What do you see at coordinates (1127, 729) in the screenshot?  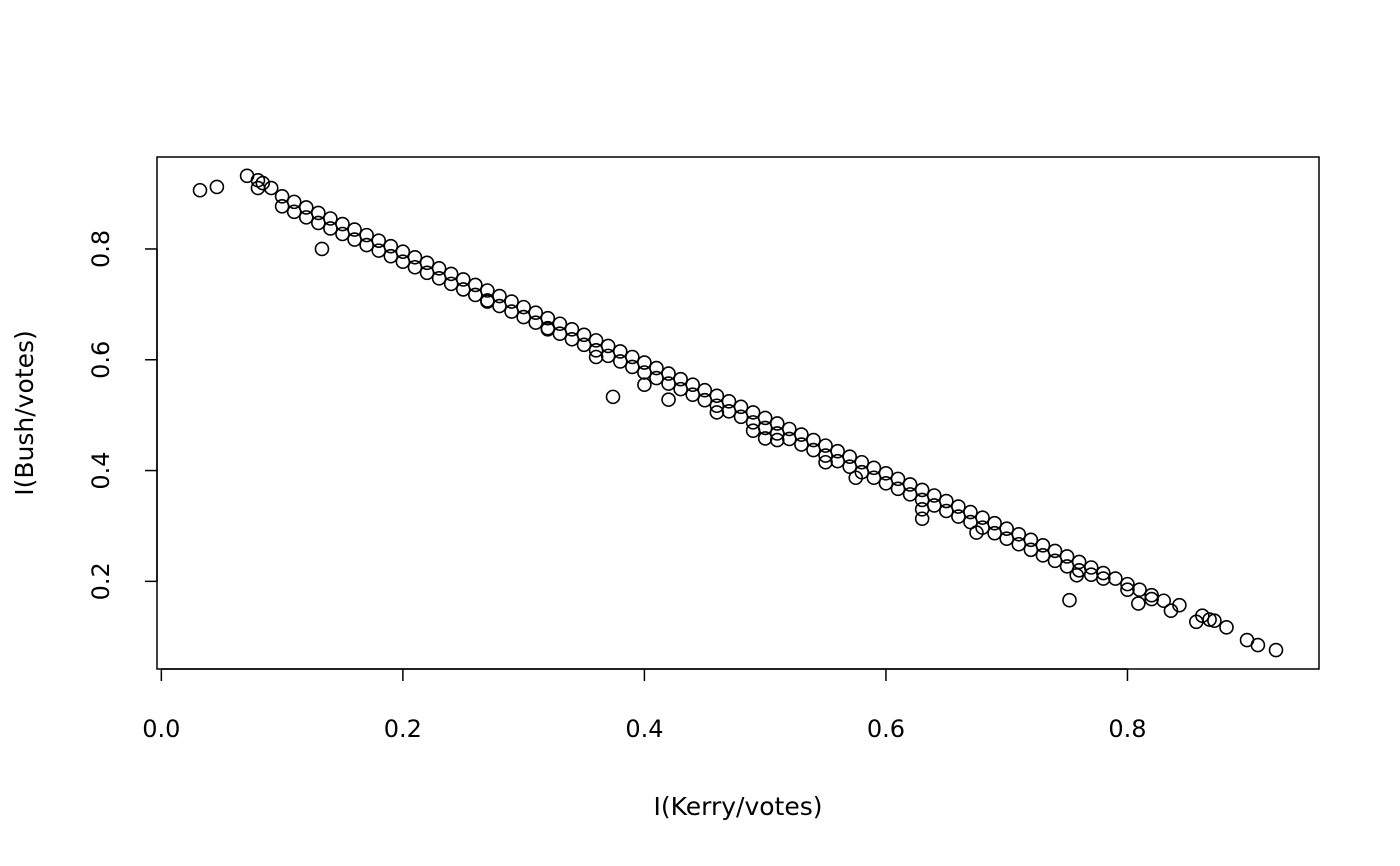 I see `x-tick-label: 0.8` at bounding box center [1127, 729].